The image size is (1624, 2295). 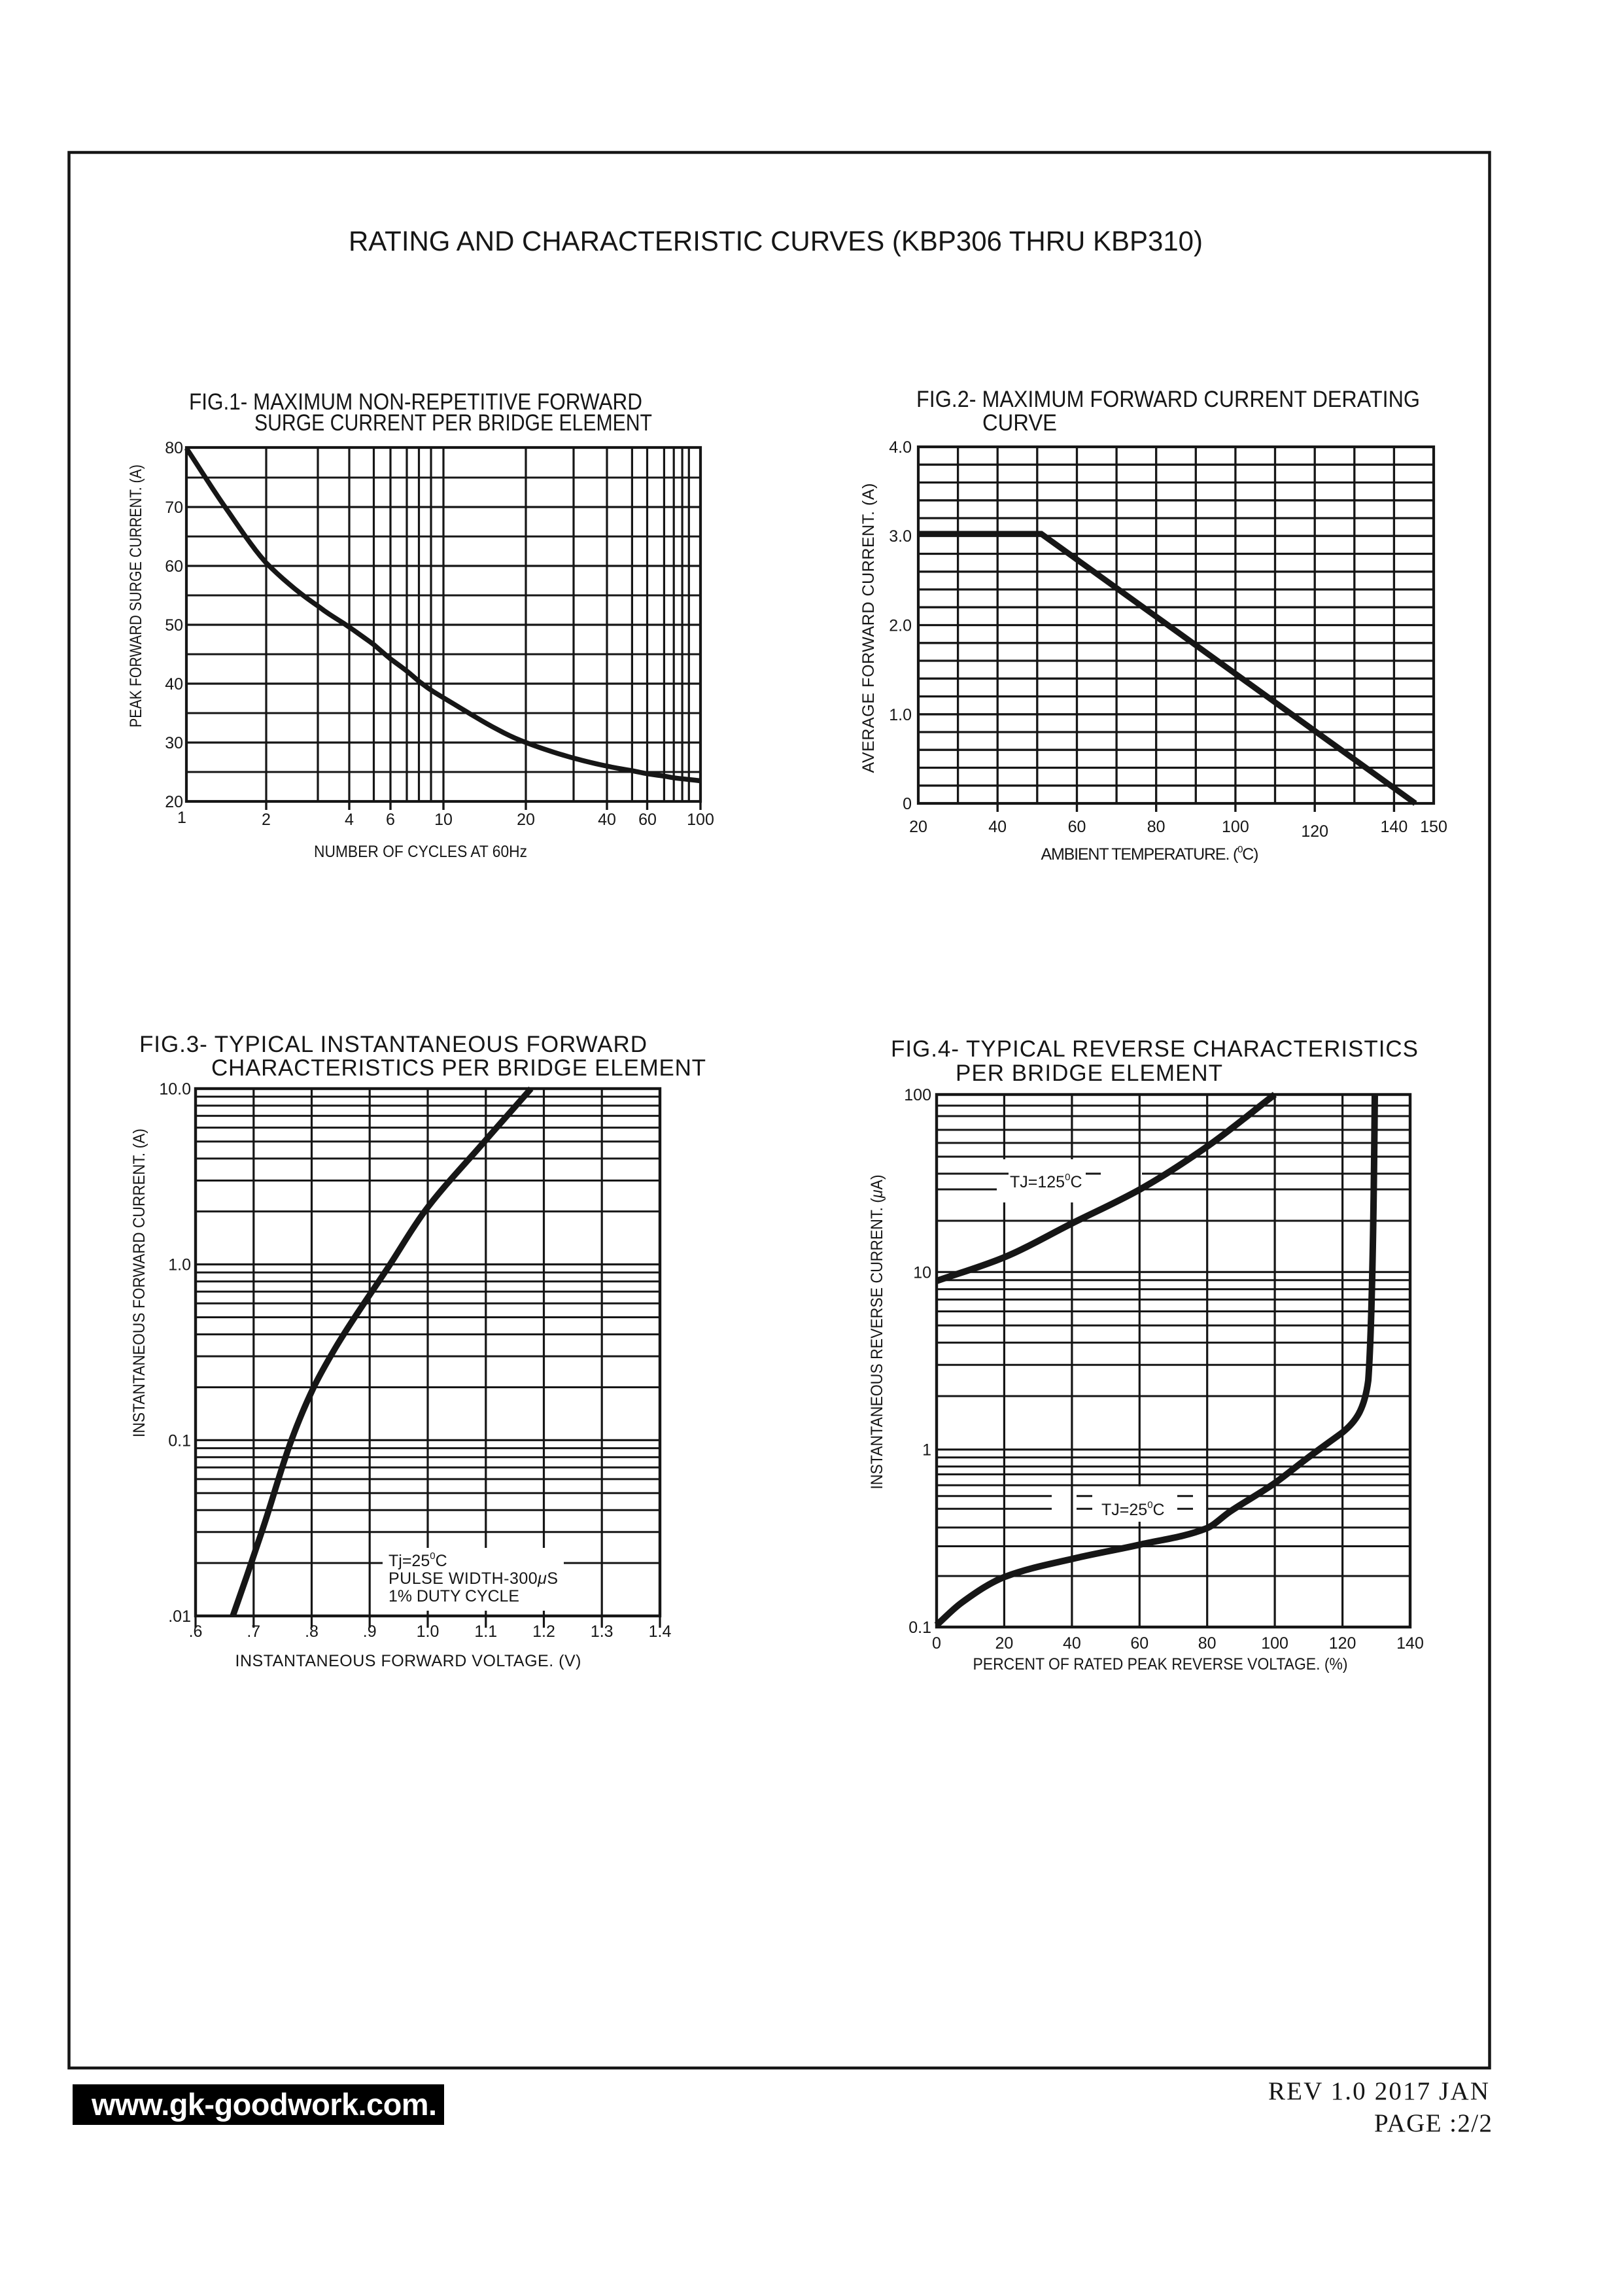 I want to click on svg-text:FIG.4- TYPICAL REVERSE CHARACT: FIG.4- TYPICAL REVERSE CHARACTERISTICS, so click(x=1154, y=1049).